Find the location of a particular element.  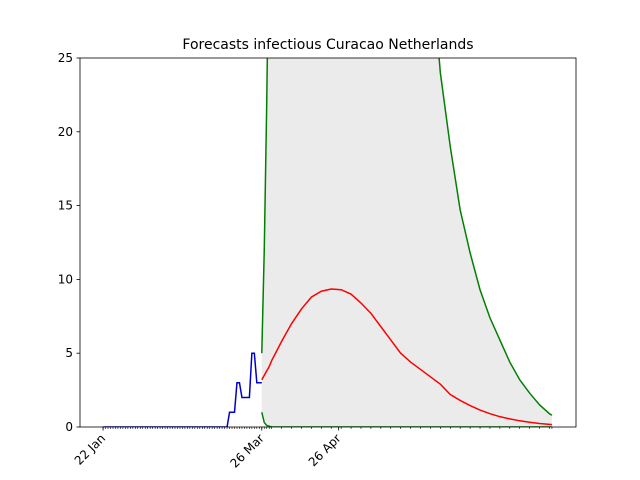

y-tick-label: 25 is located at coordinates (65, 58).